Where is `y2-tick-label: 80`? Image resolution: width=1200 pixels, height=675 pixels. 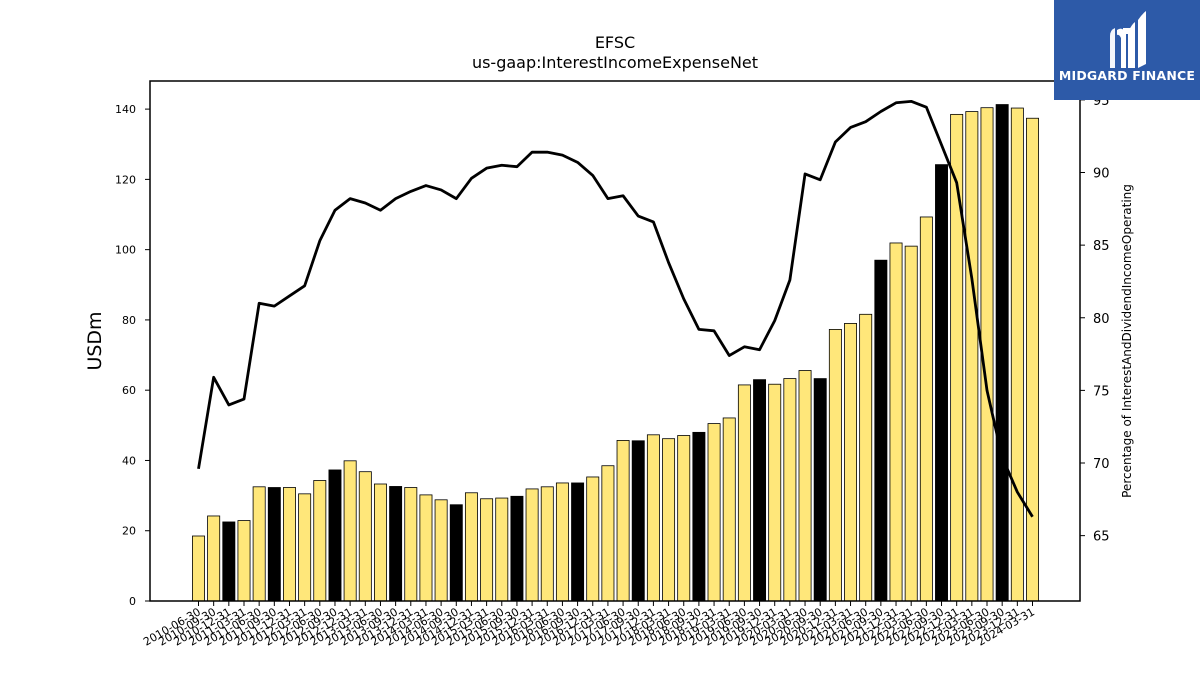 y2-tick-label: 80 is located at coordinates (1101, 319).